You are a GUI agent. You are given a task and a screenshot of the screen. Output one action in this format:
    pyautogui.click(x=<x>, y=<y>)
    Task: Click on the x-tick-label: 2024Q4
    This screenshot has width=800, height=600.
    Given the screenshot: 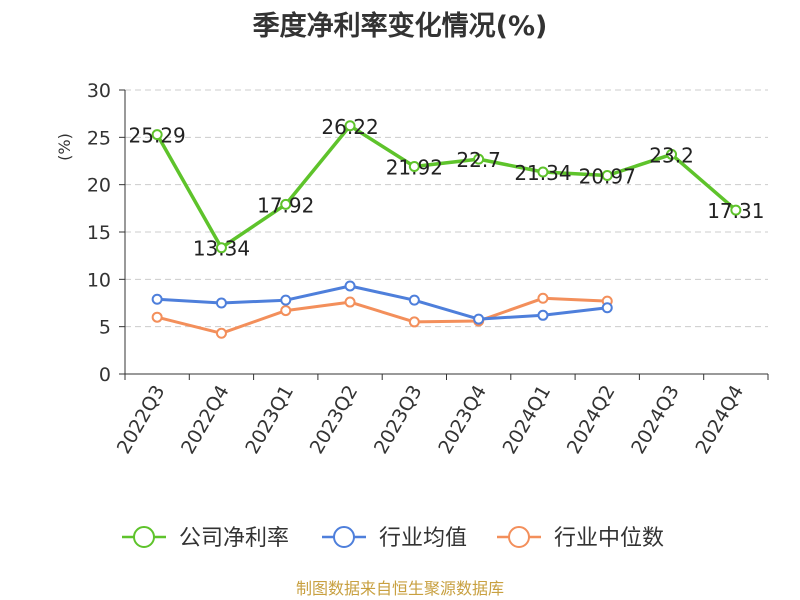 What is the action you would take?
    pyautogui.click(x=719, y=420)
    